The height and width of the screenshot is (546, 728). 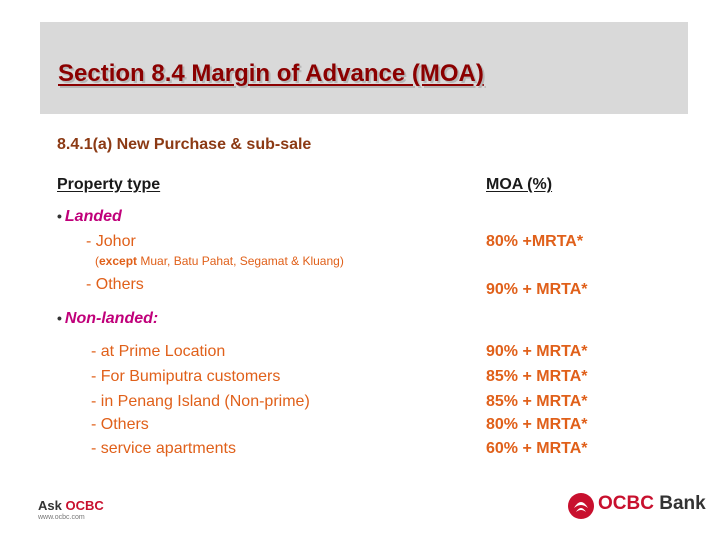 I want to click on list-item-value: 80% +MRTA*, so click(x=535, y=241).